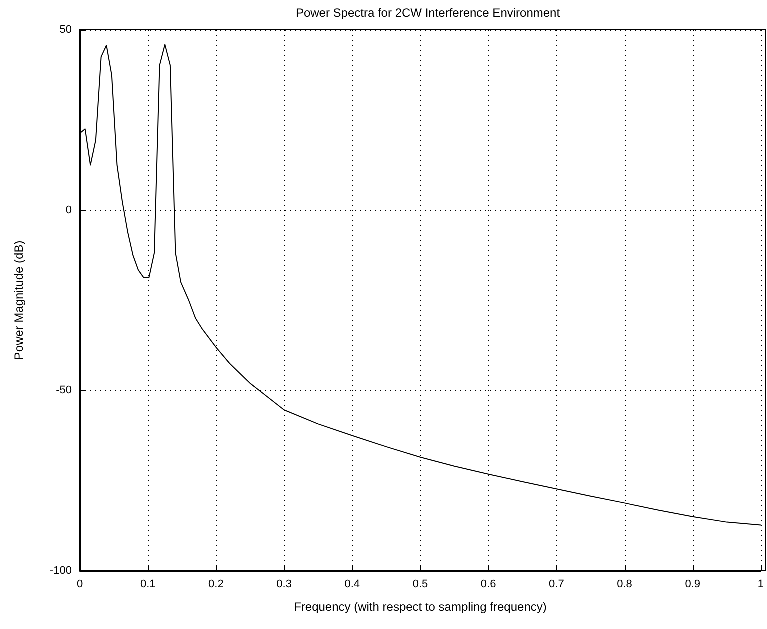 The width and height of the screenshot is (767, 629). Describe the element at coordinates (80, 584) in the screenshot. I see `x-tick-label: 0` at that location.